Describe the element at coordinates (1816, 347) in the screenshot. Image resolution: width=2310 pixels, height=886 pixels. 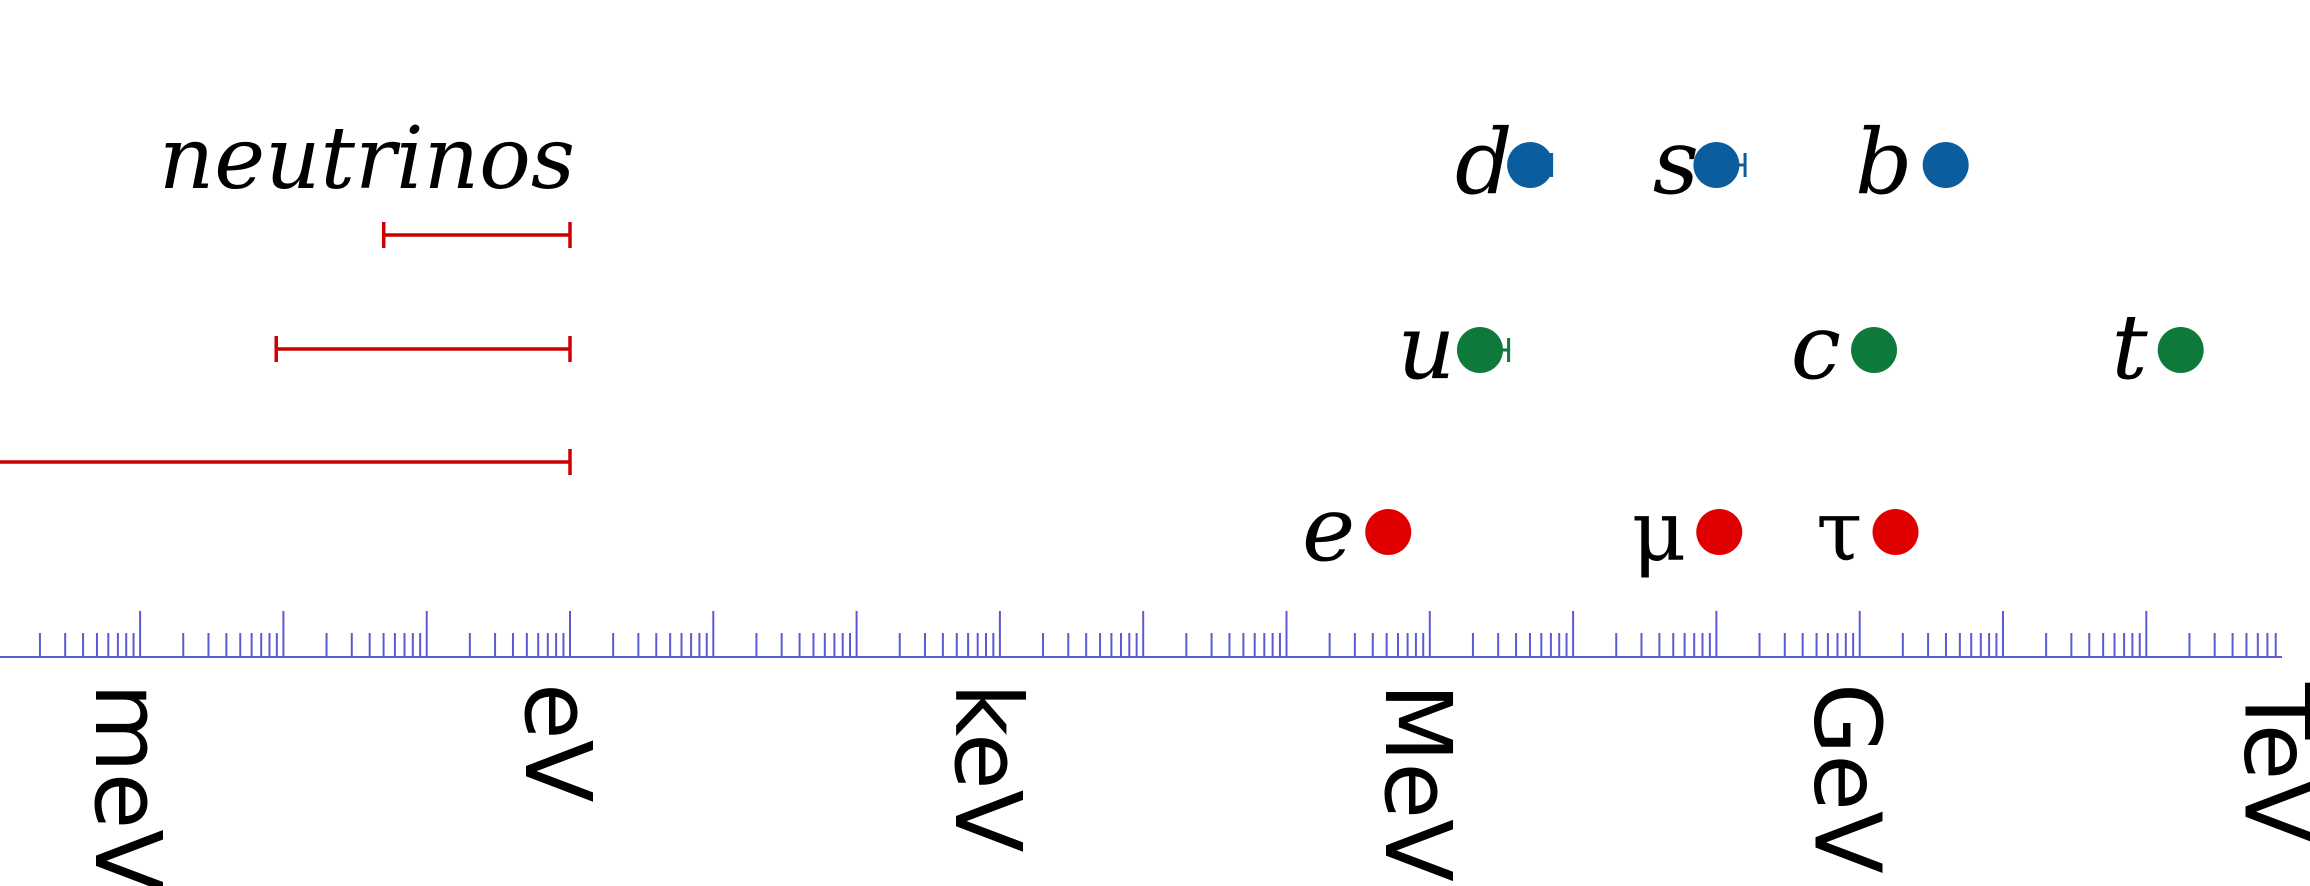
I see `label-c: c` at that location.